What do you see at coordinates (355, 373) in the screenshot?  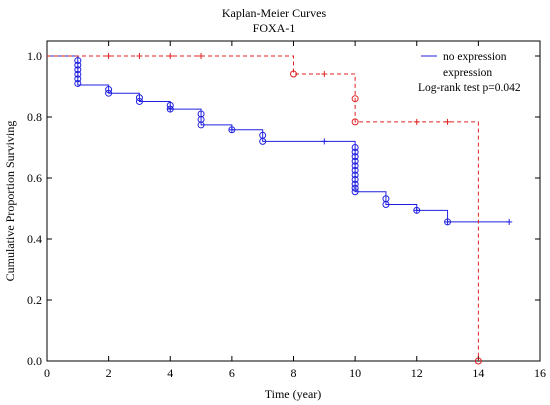 I see `x-tick-label: 10` at bounding box center [355, 373].